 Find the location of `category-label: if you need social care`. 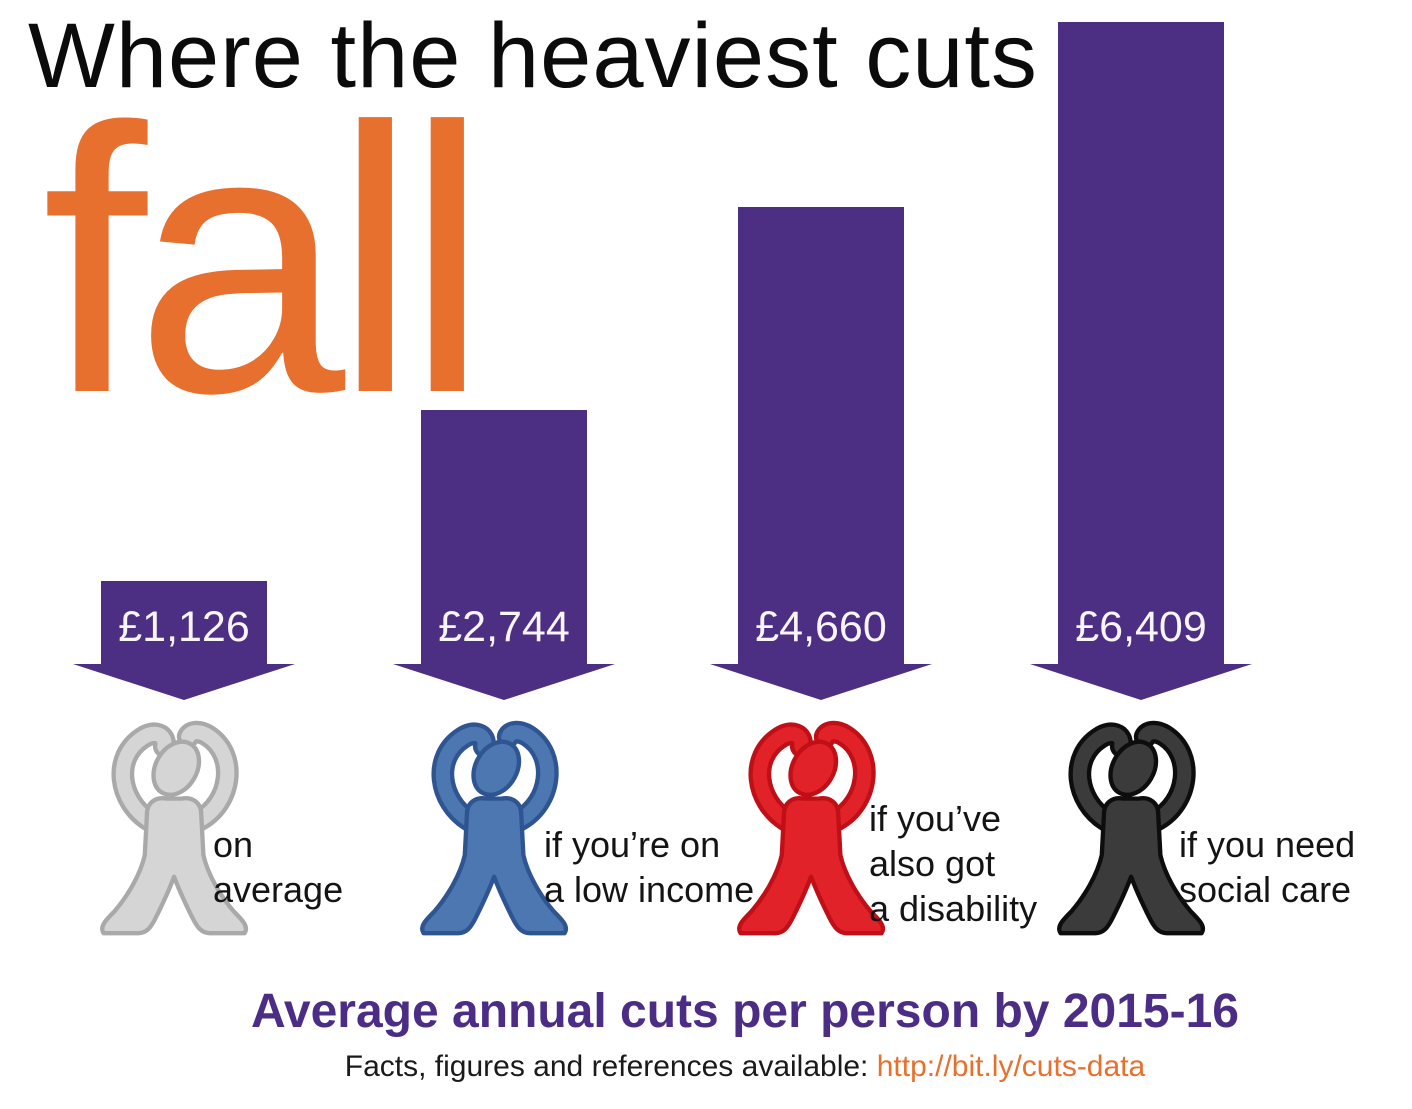

category-label: if you need social care is located at coordinates (1267, 867).